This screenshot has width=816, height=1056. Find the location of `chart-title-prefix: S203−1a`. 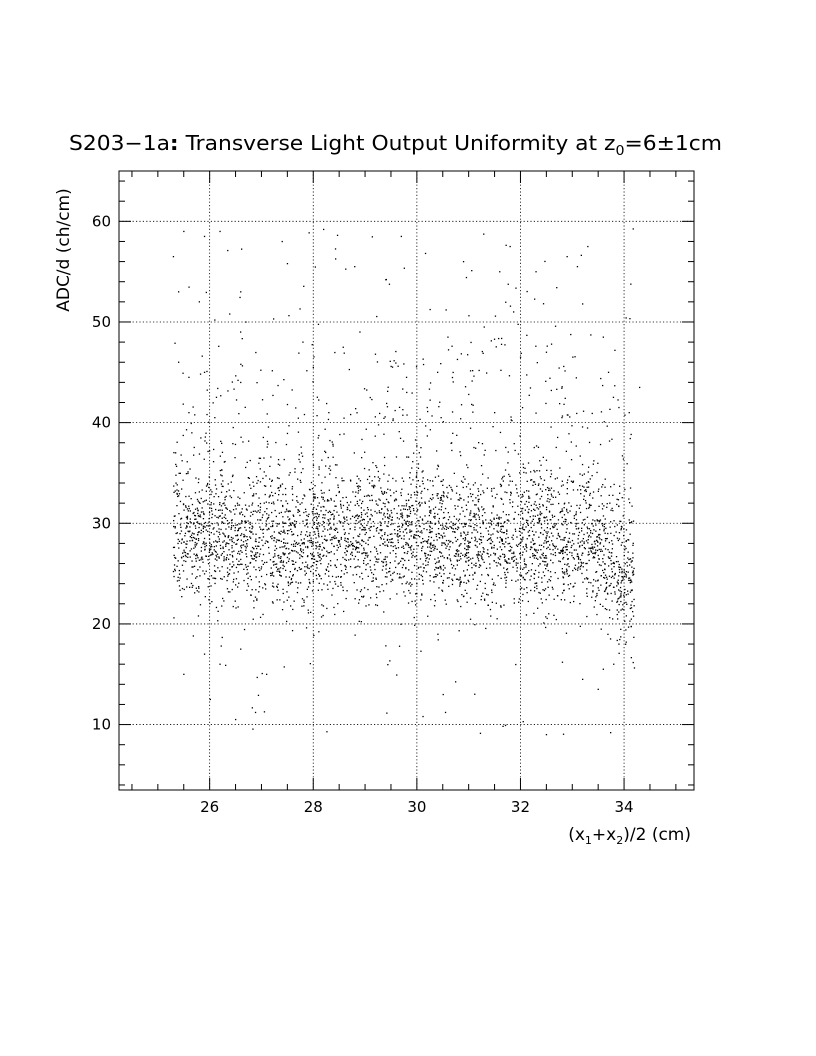

chart-title-prefix: S203−1a is located at coordinates (119, 143).